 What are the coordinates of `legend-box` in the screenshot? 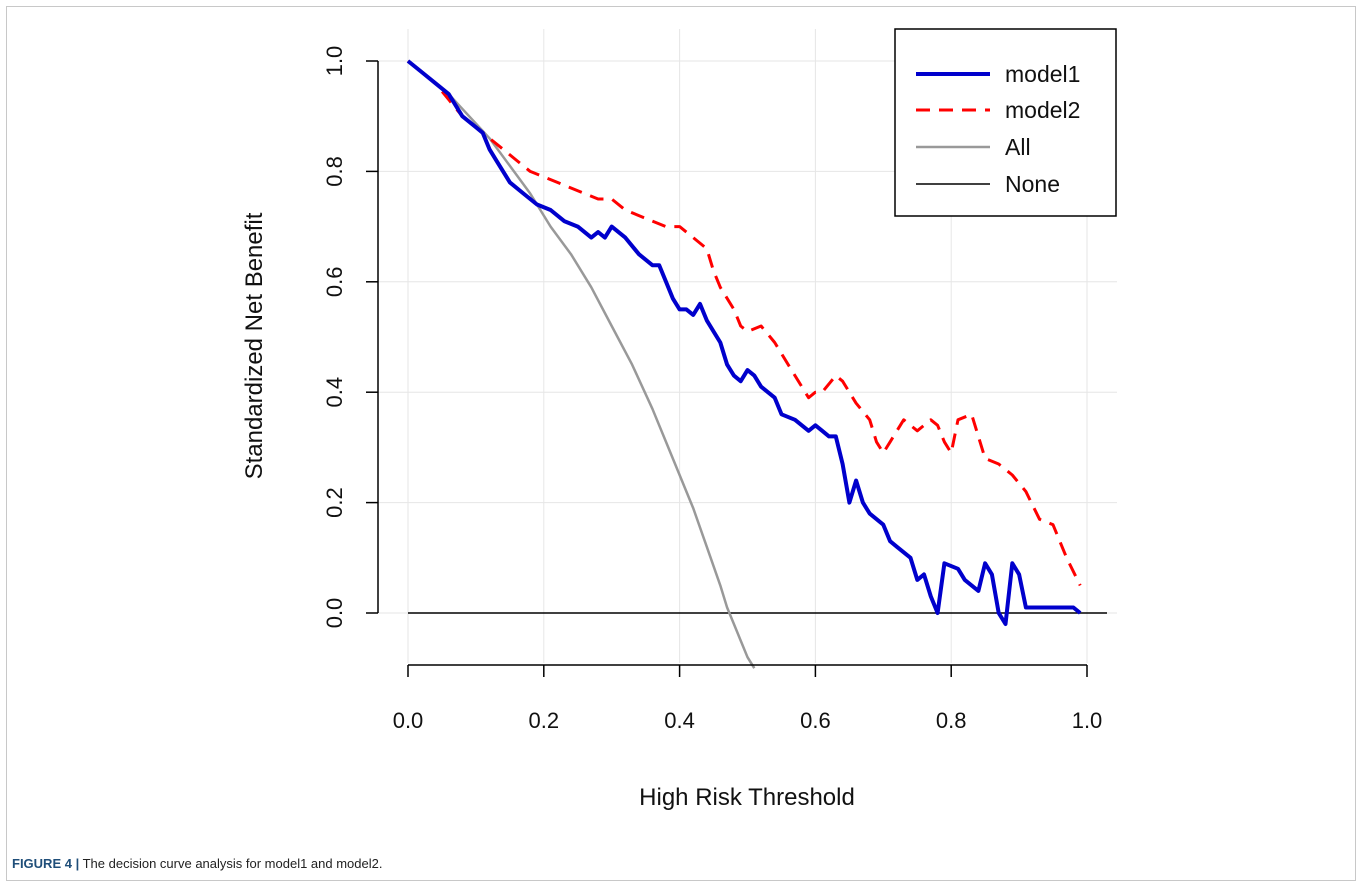 It's located at (1005, 122).